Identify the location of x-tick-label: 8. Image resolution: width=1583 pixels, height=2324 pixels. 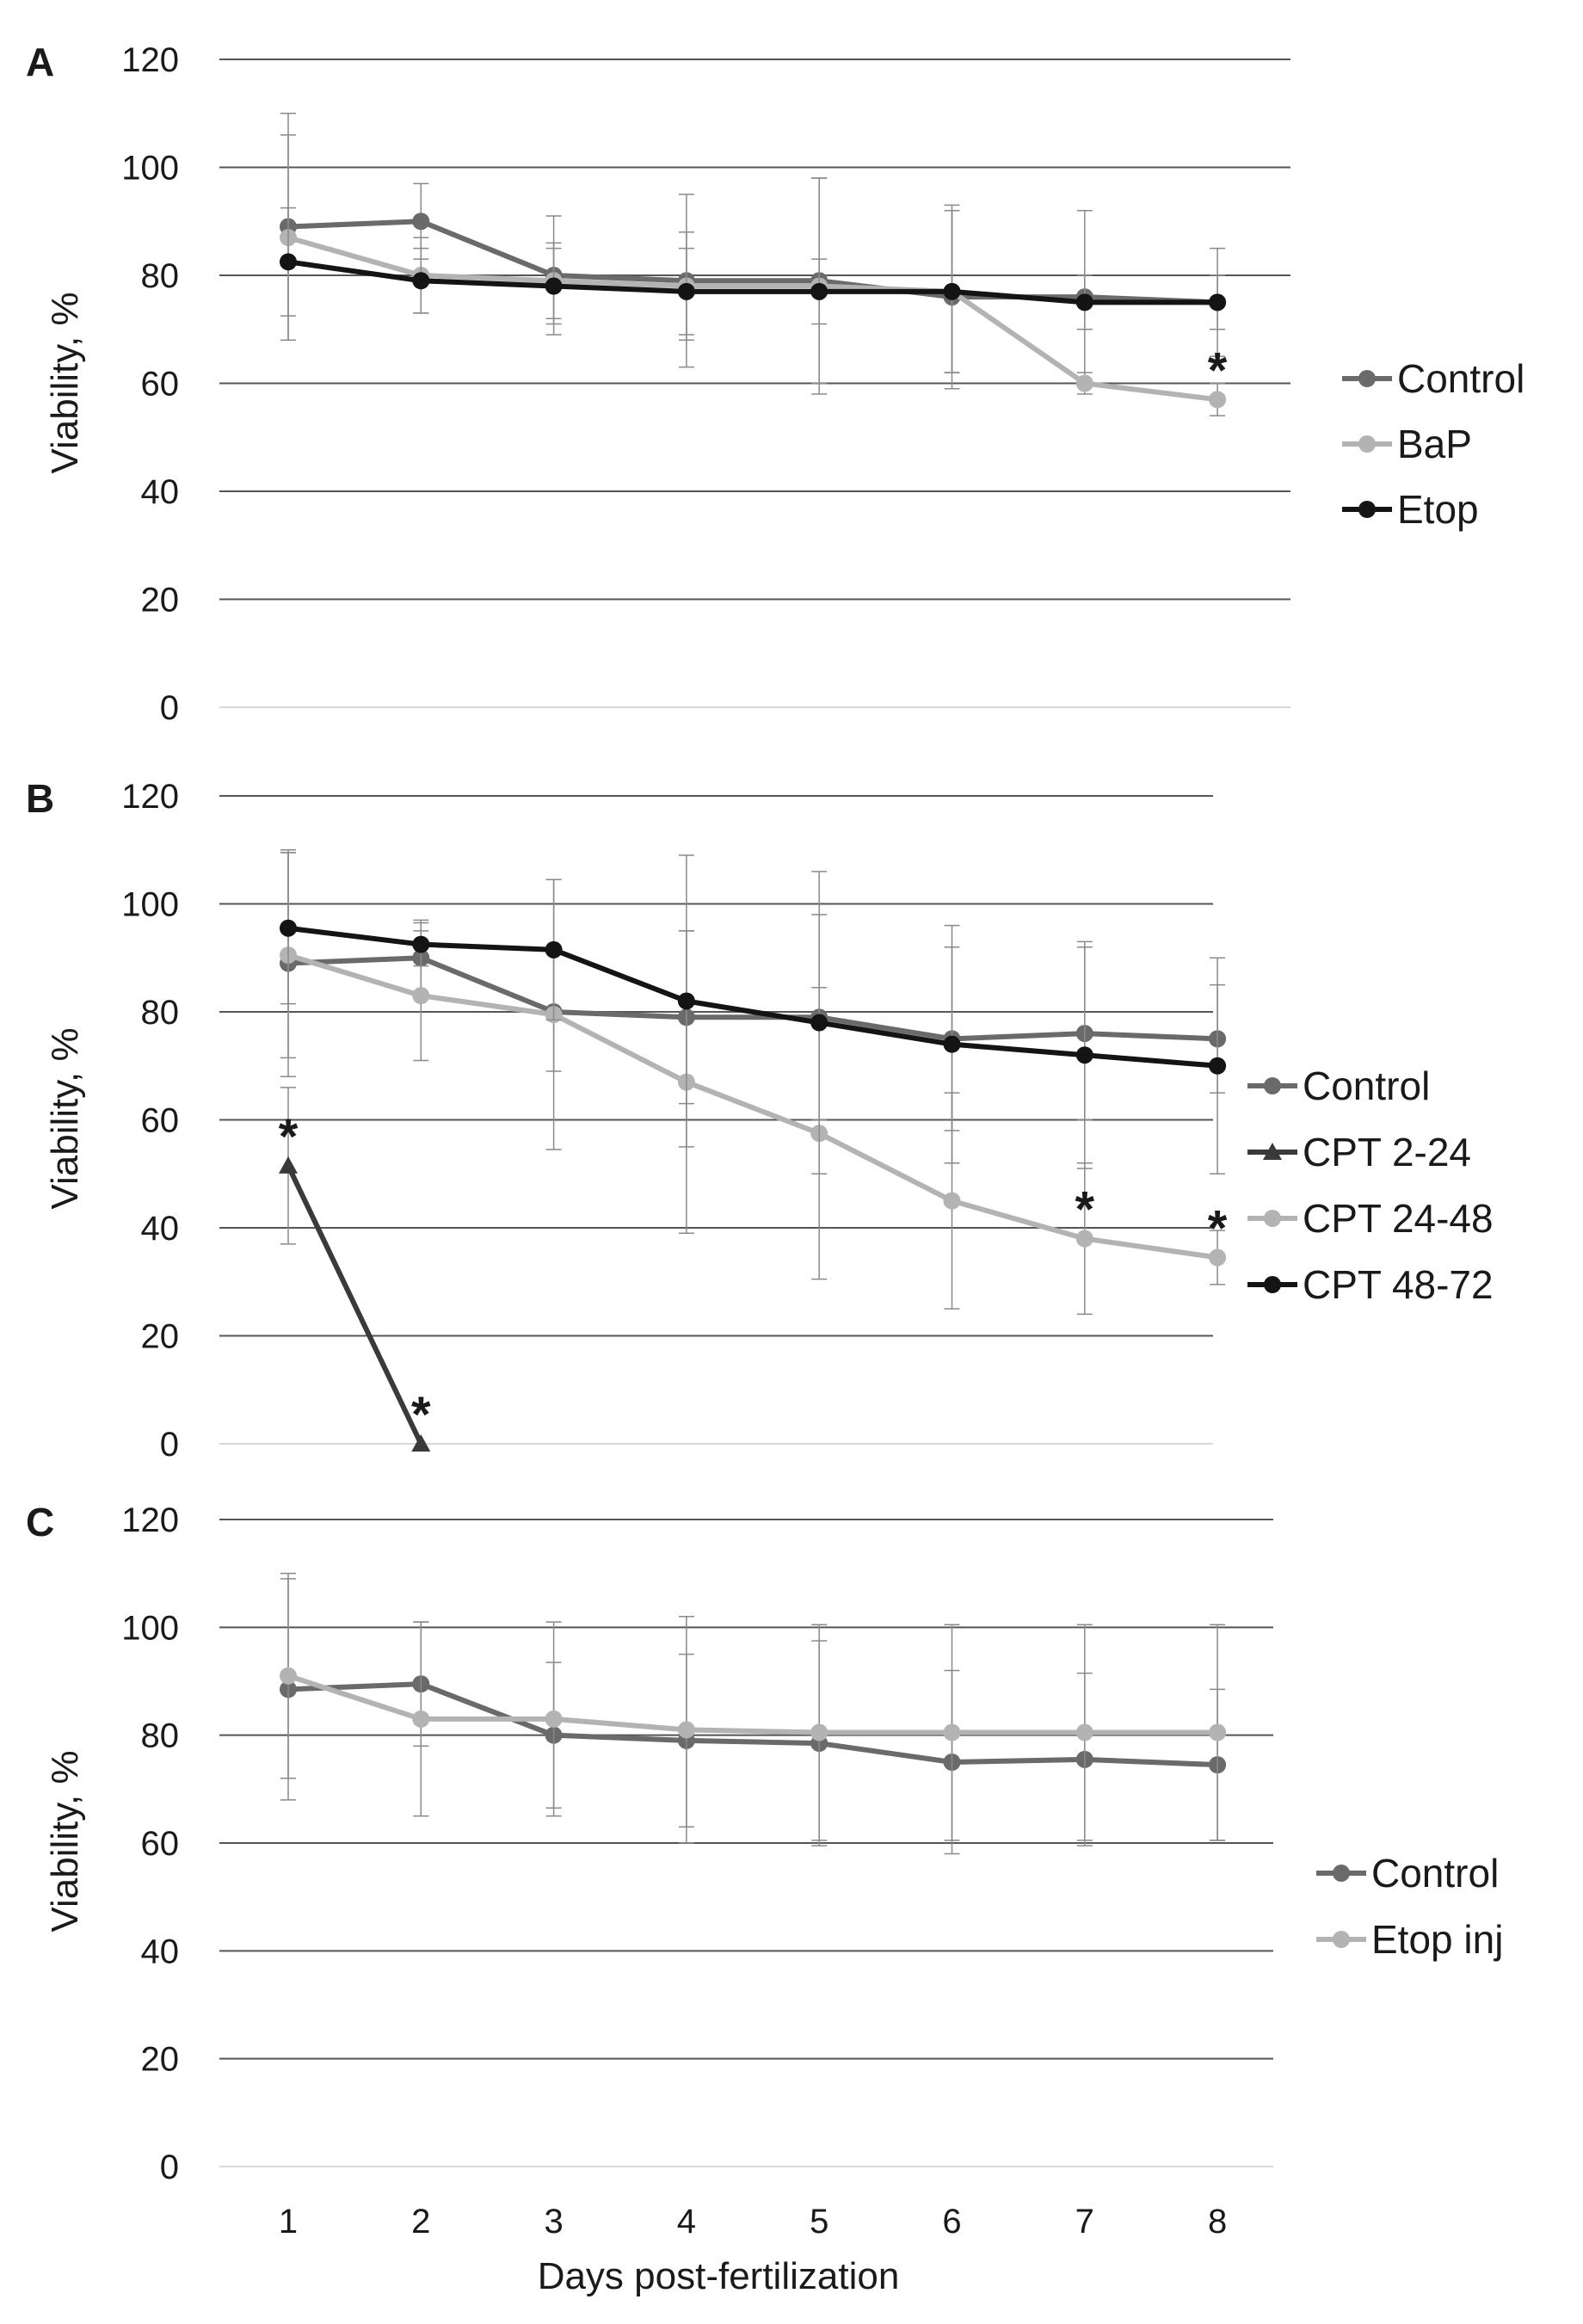
(1217, 2222).